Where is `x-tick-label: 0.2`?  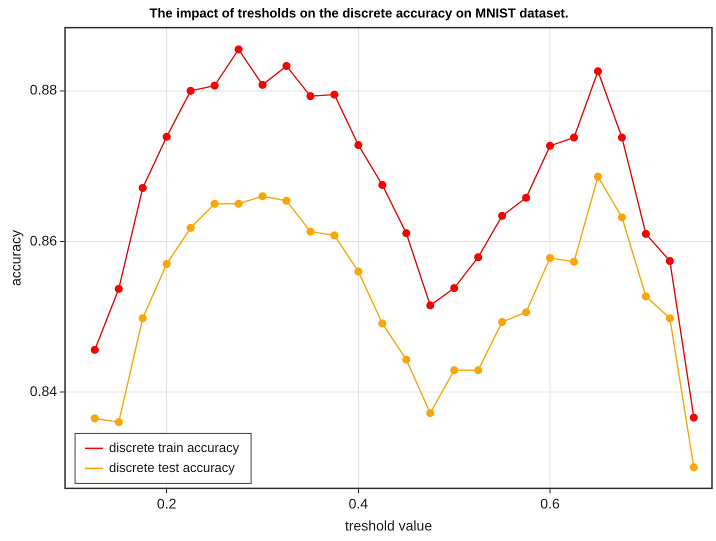 x-tick-label: 0.2 is located at coordinates (166, 504).